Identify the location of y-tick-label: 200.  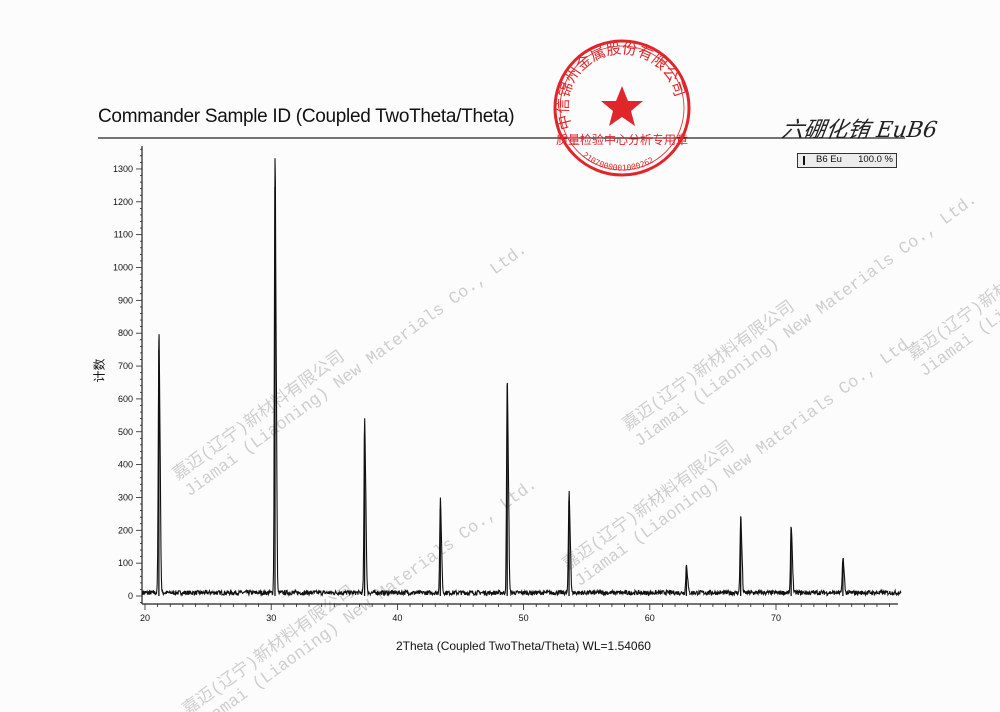
(125, 530).